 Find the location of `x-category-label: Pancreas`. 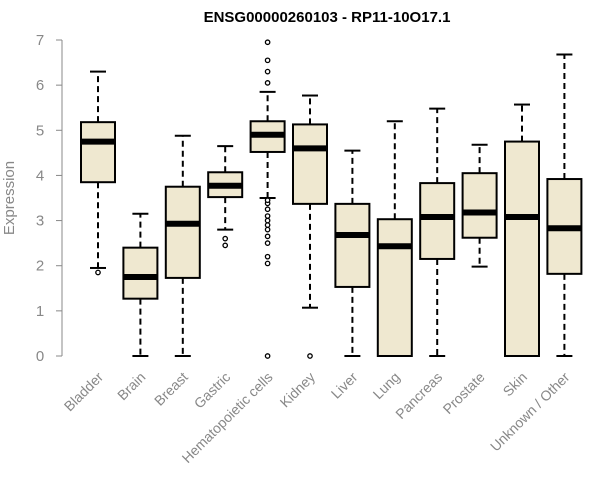

x-category-label: Pancreas is located at coordinates (418, 395).